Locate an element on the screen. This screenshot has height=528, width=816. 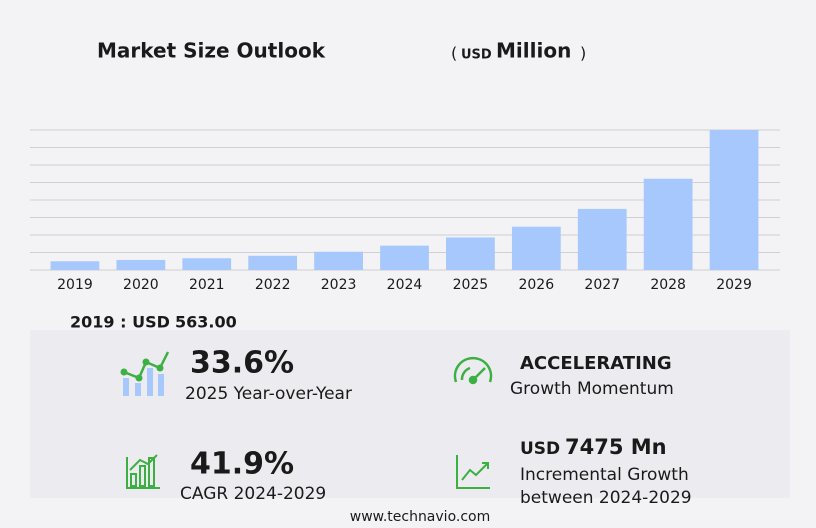
incremental-label: Incremental Growth is located at coordinates (604, 475).